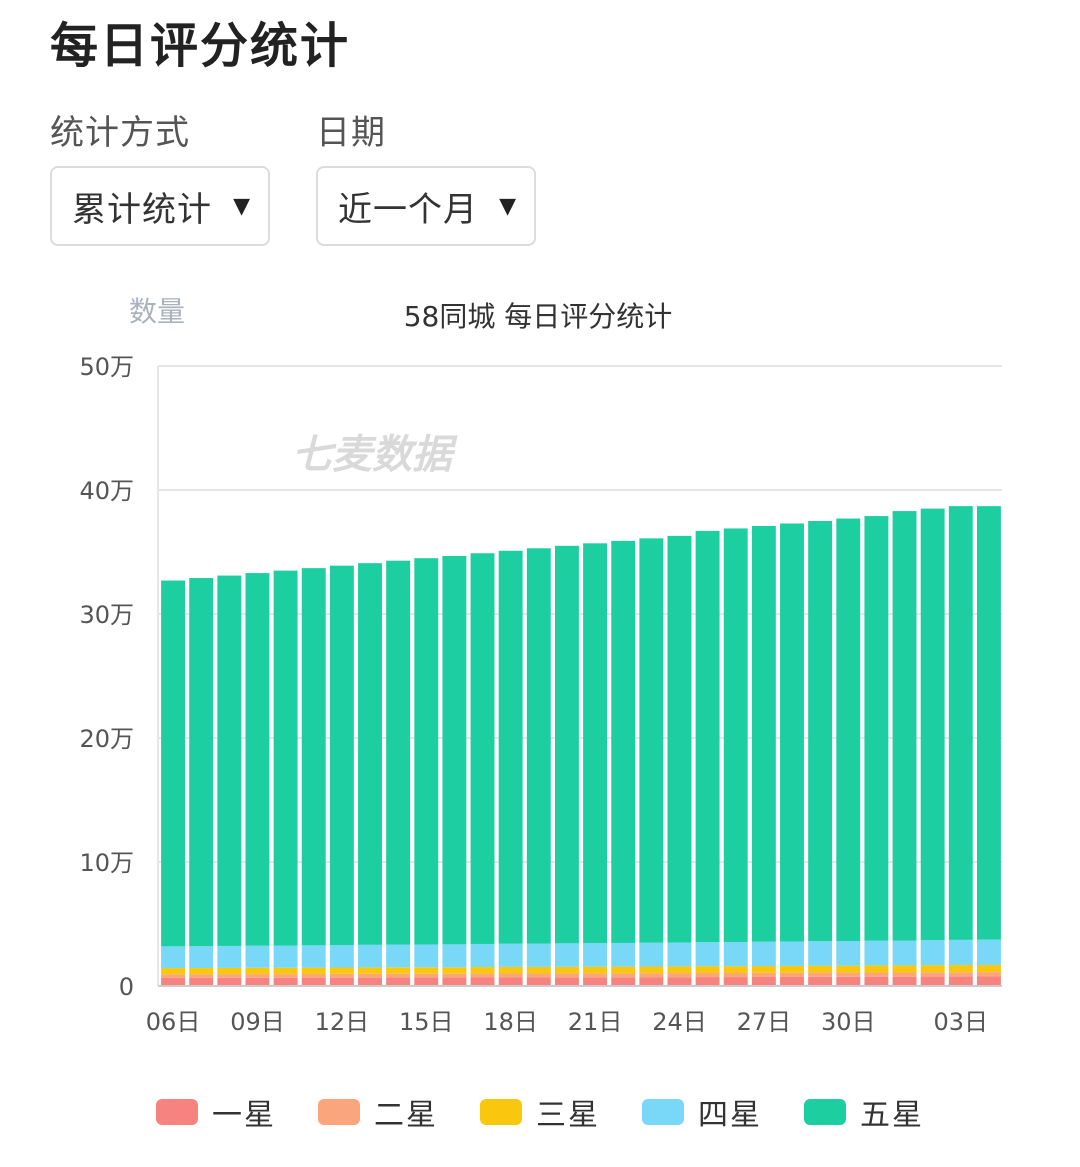 The height and width of the screenshot is (1167, 1080). Describe the element at coordinates (257, 1022) in the screenshot. I see `x-tick-label: 09日` at that location.